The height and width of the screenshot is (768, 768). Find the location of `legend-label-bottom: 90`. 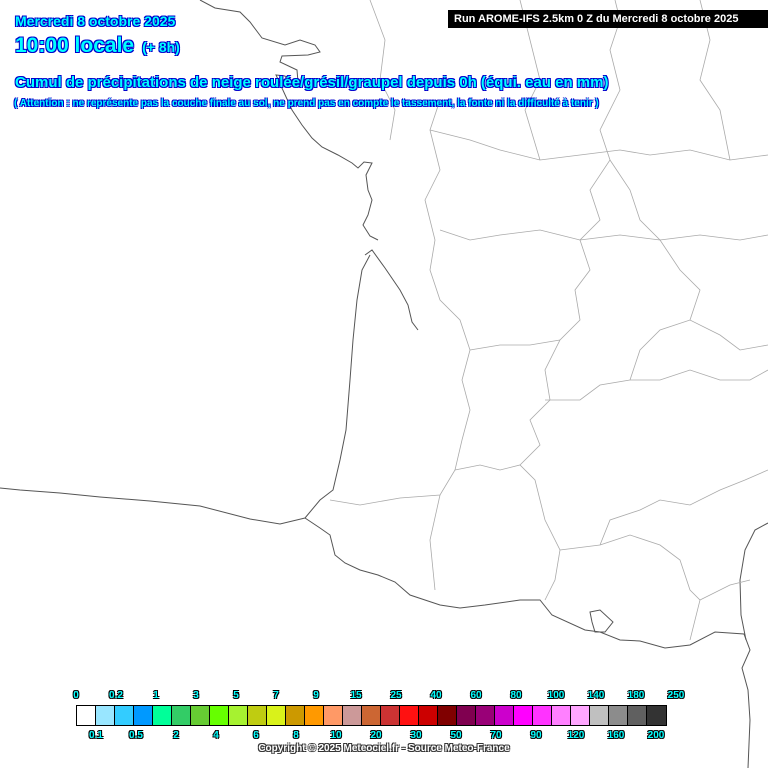

legend-label-bottom: 90 is located at coordinates (536, 735).